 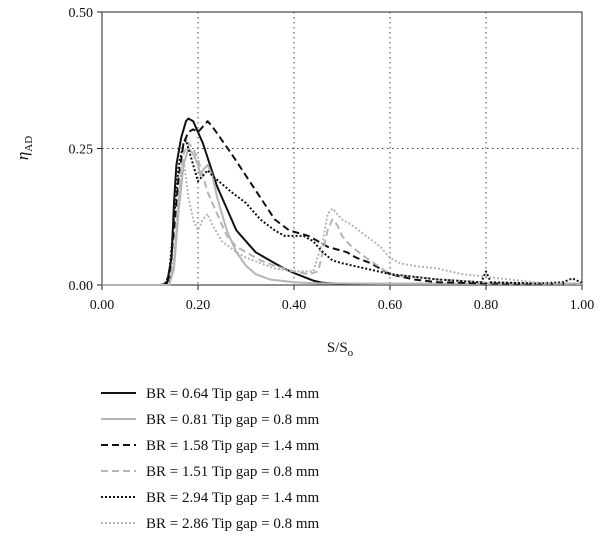 I want to click on x-tick-label: 0.80, so click(x=486, y=305).